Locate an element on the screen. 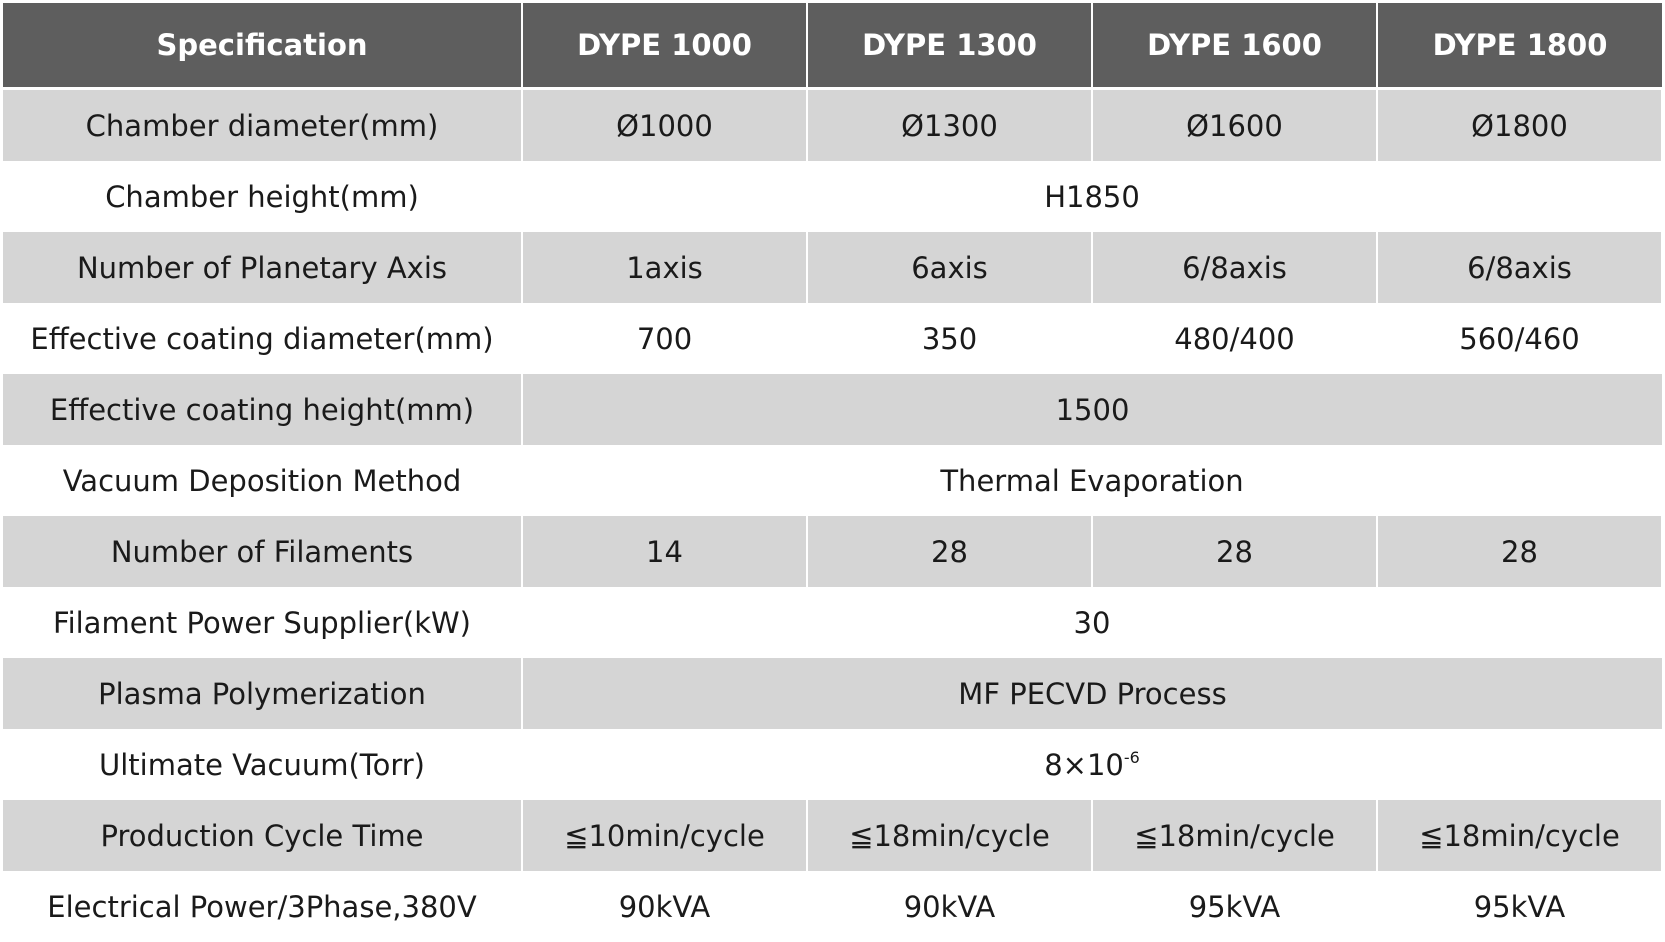 This screenshot has height=942, width=1665. cell-dype-1600: Ø1600 is located at coordinates (1235, 124).